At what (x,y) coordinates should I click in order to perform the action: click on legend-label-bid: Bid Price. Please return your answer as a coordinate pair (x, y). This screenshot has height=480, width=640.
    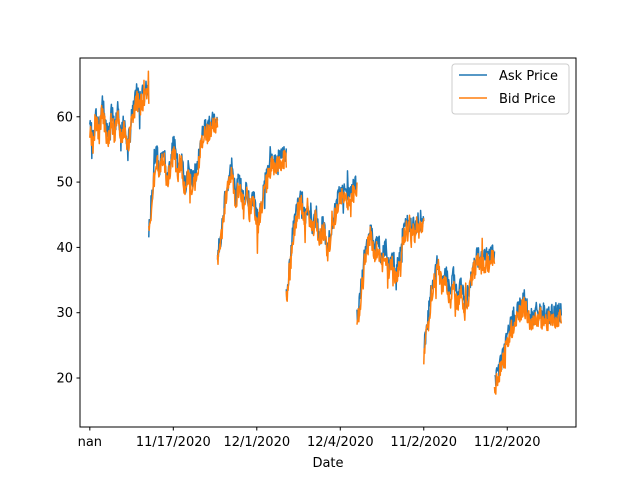
    Looking at the image, I should click on (527, 99).